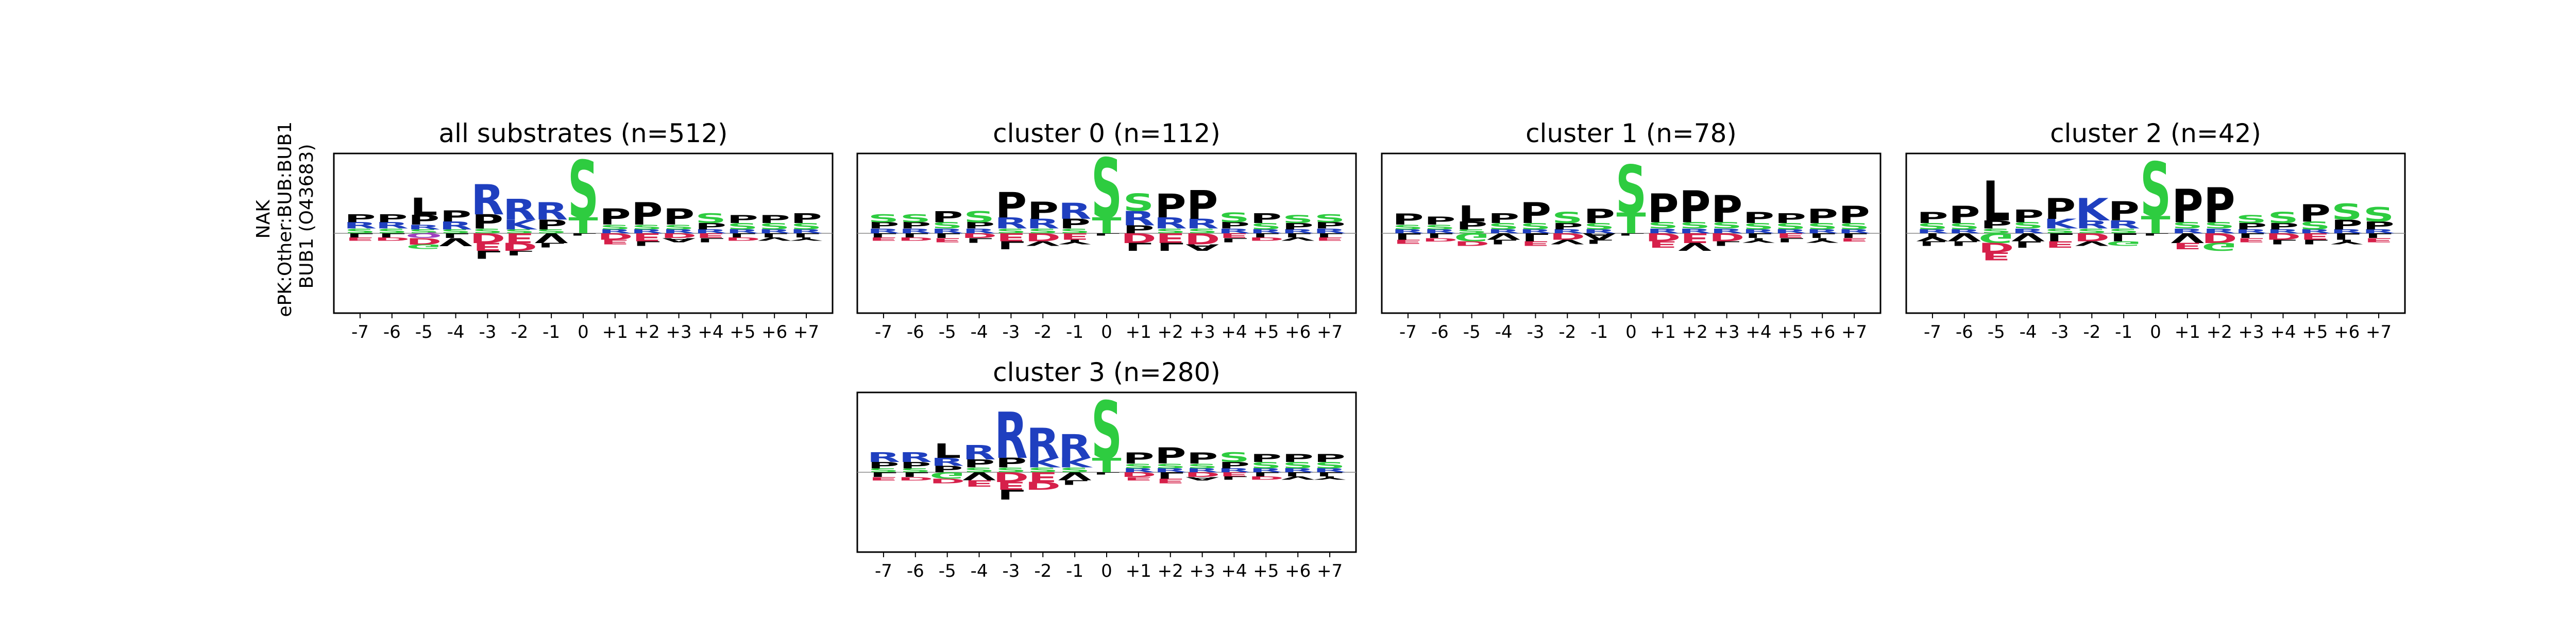 The image size is (2576, 618). What do you see at coordinates (2187, 332) in the screenshot?
I see `x-tick-label: +1` at bounding box center [2187, 332].